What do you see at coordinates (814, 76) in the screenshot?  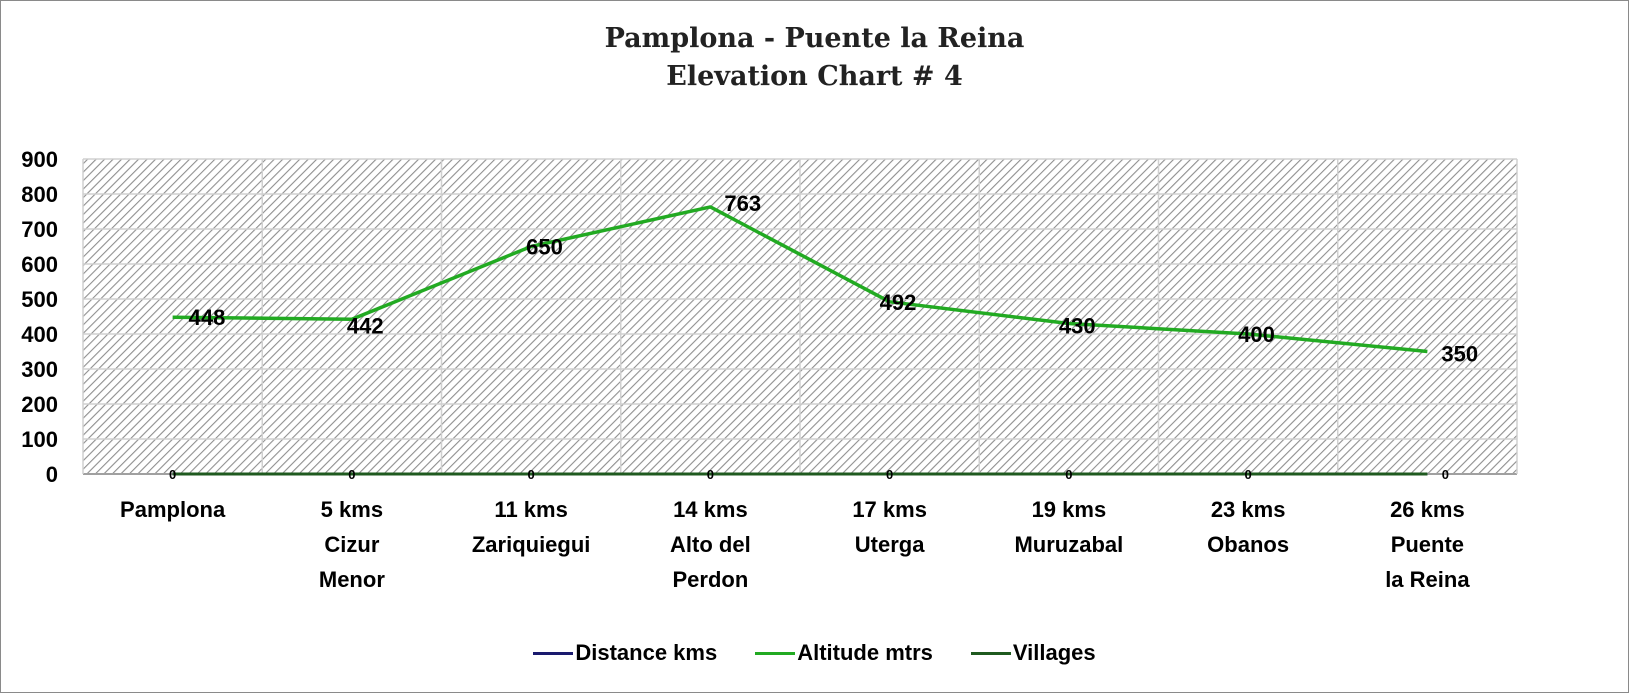 I see `chart-title-line2: Elevation Chart # 4` at bounding box center [814, 76].